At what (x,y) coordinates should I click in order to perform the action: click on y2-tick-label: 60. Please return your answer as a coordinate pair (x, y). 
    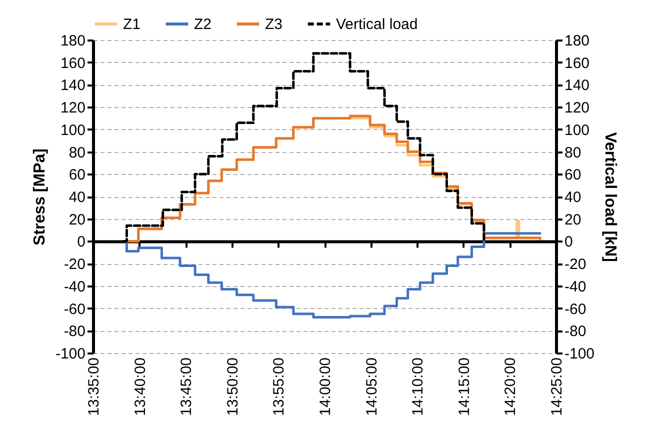
    Looking at the image, I should click on (573, 175).